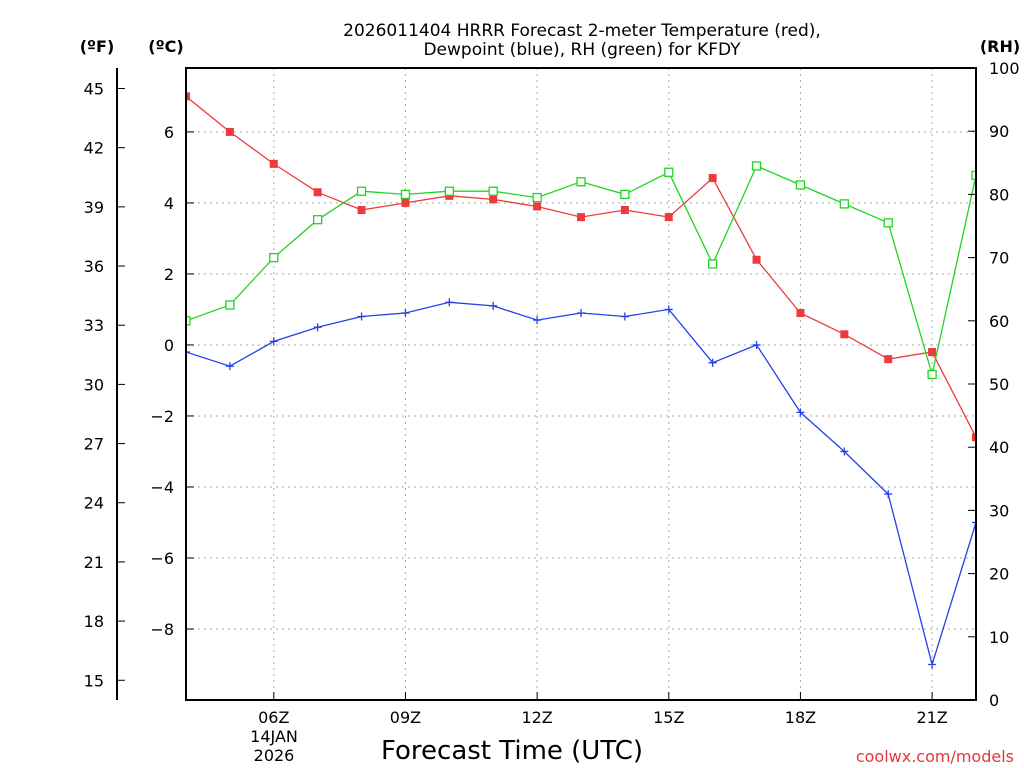 This screenshot has height=768, width=1024. What do you see at coordinates (273, 717) in the screenshot?
I see `x-tick-label-0: 06Z` at bounding box center [273, 717].